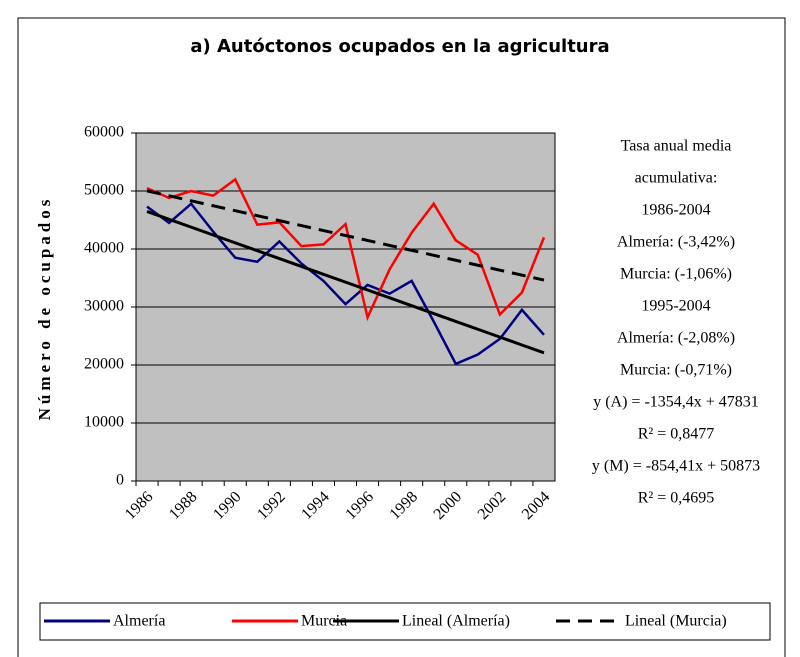  What do you see at coordinates (676, 178) in the screenshot?
I see `annotation: acumulativa:` at bounding box center [676, 178].